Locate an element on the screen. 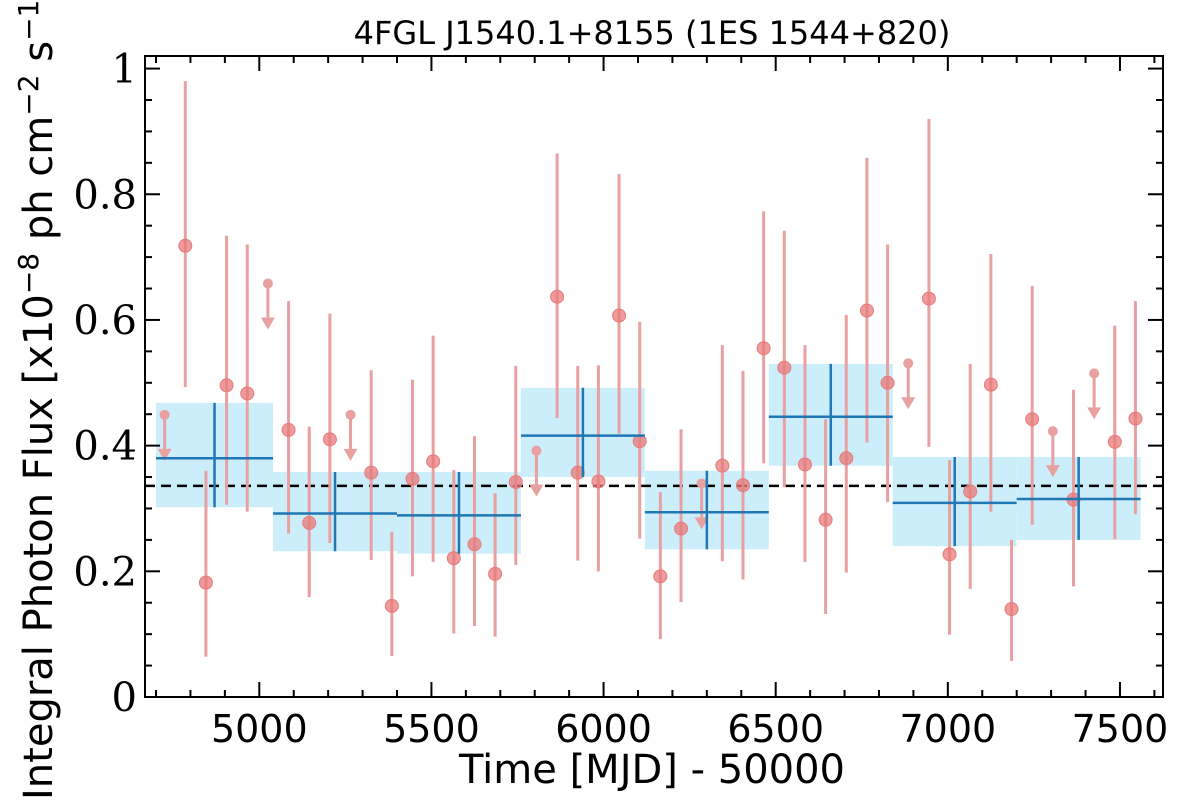  x-tick-label: 7500 is located at coordinates (1120, 729).